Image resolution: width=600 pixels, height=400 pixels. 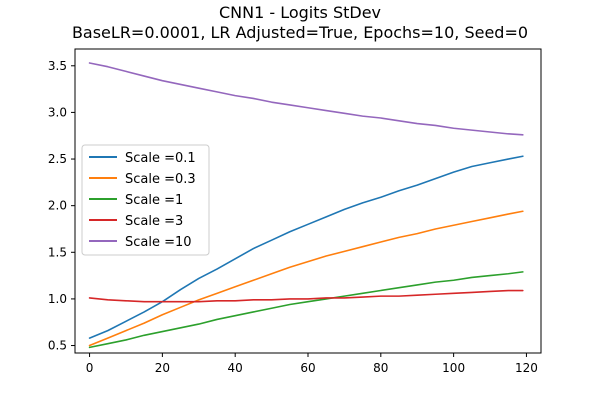 I want to click on legend-label-3: Scale =3, so click(x=154, y=221).